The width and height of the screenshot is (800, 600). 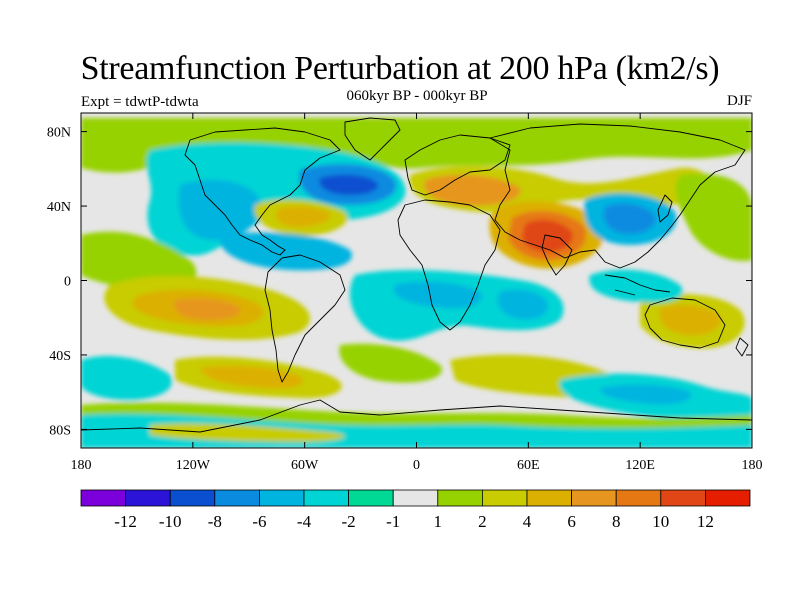 I want to click on coastline-europe, so click(x=457, y=165).